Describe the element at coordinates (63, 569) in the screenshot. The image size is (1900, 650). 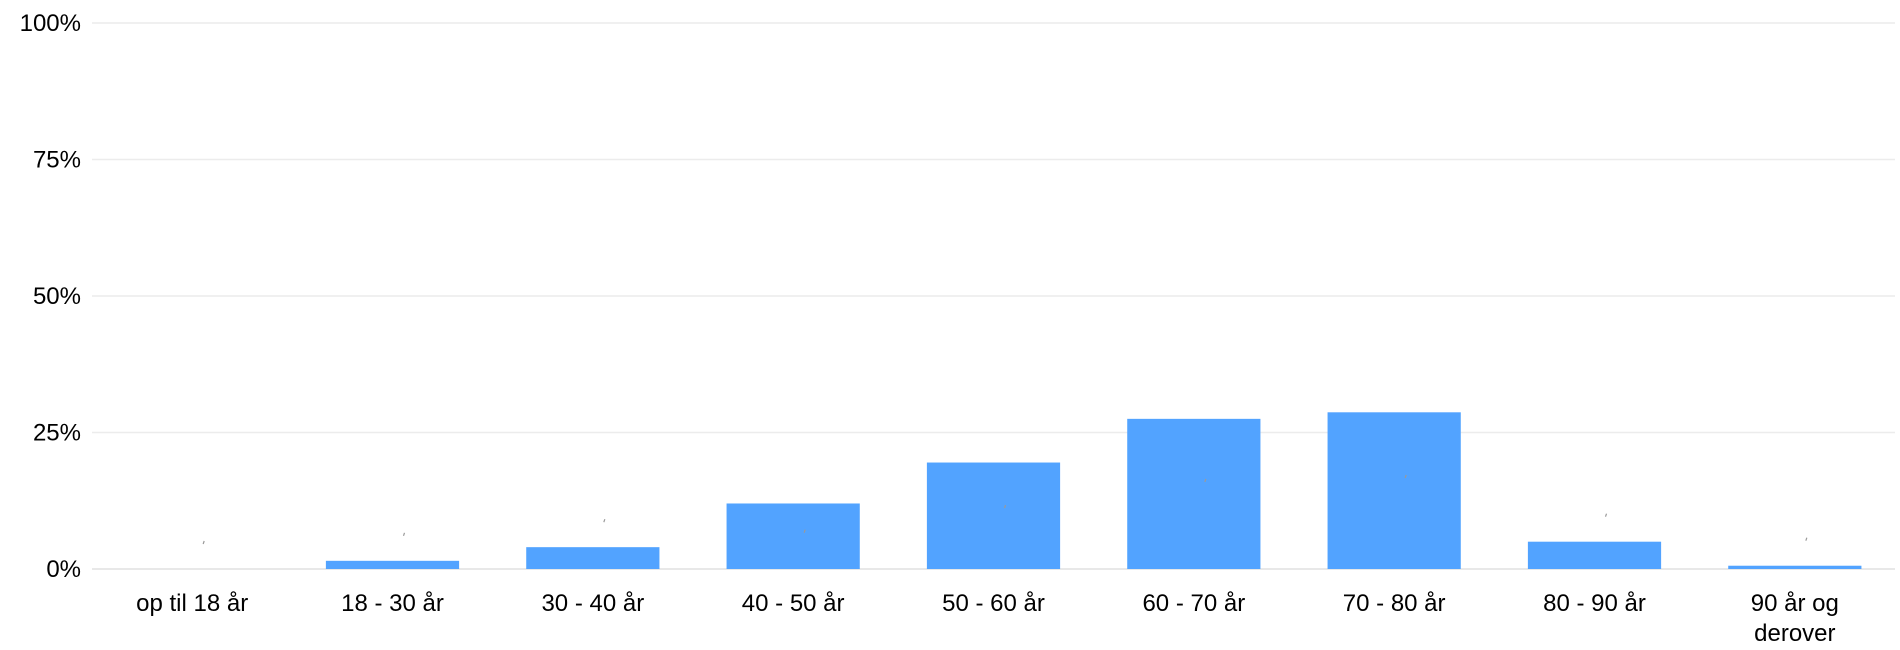
I see `y-tick-label: 0%` at that location.